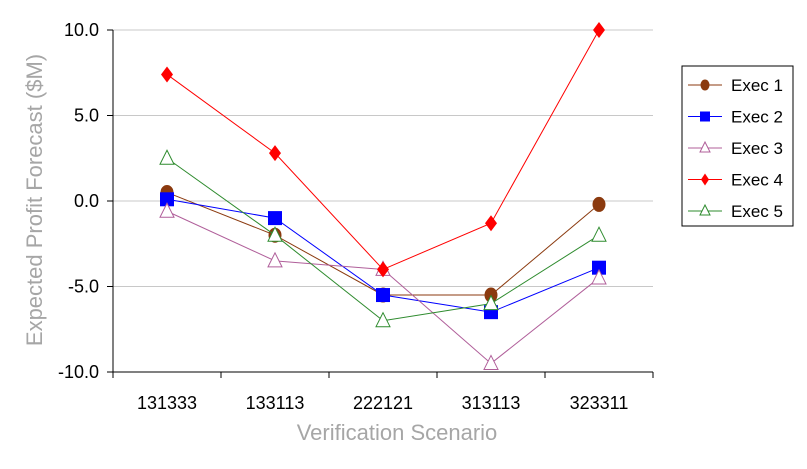  Describe the element at coordinates (81, 30) in the screenshot. I see `y-tick-label: 10.0` at that location.